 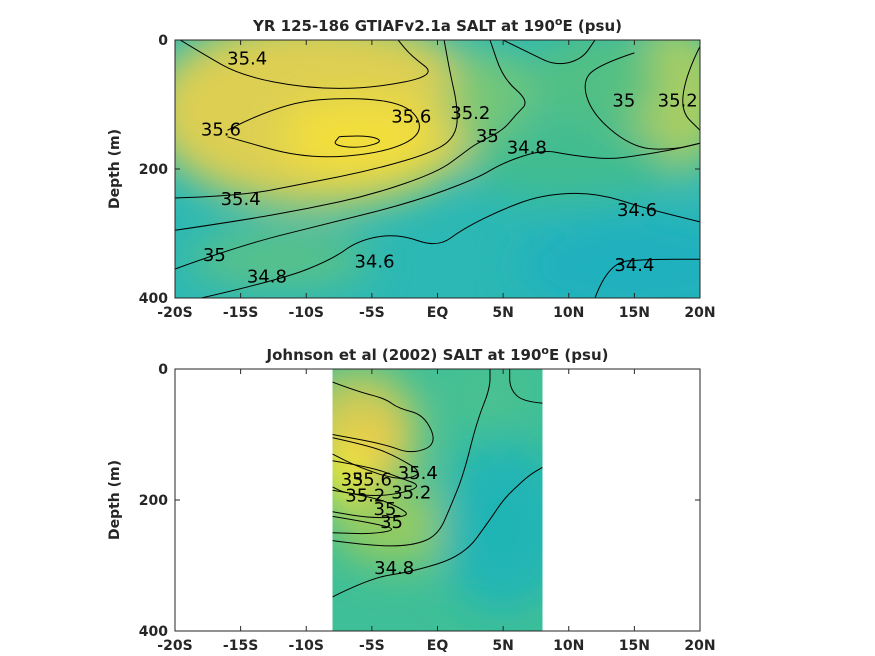 What do you see at coordinates (437, 354) in the screenshot?
I see `chart-title: Johnson et al (2002) SALT at 190oE (psu)` at bounding box center [437, 354].